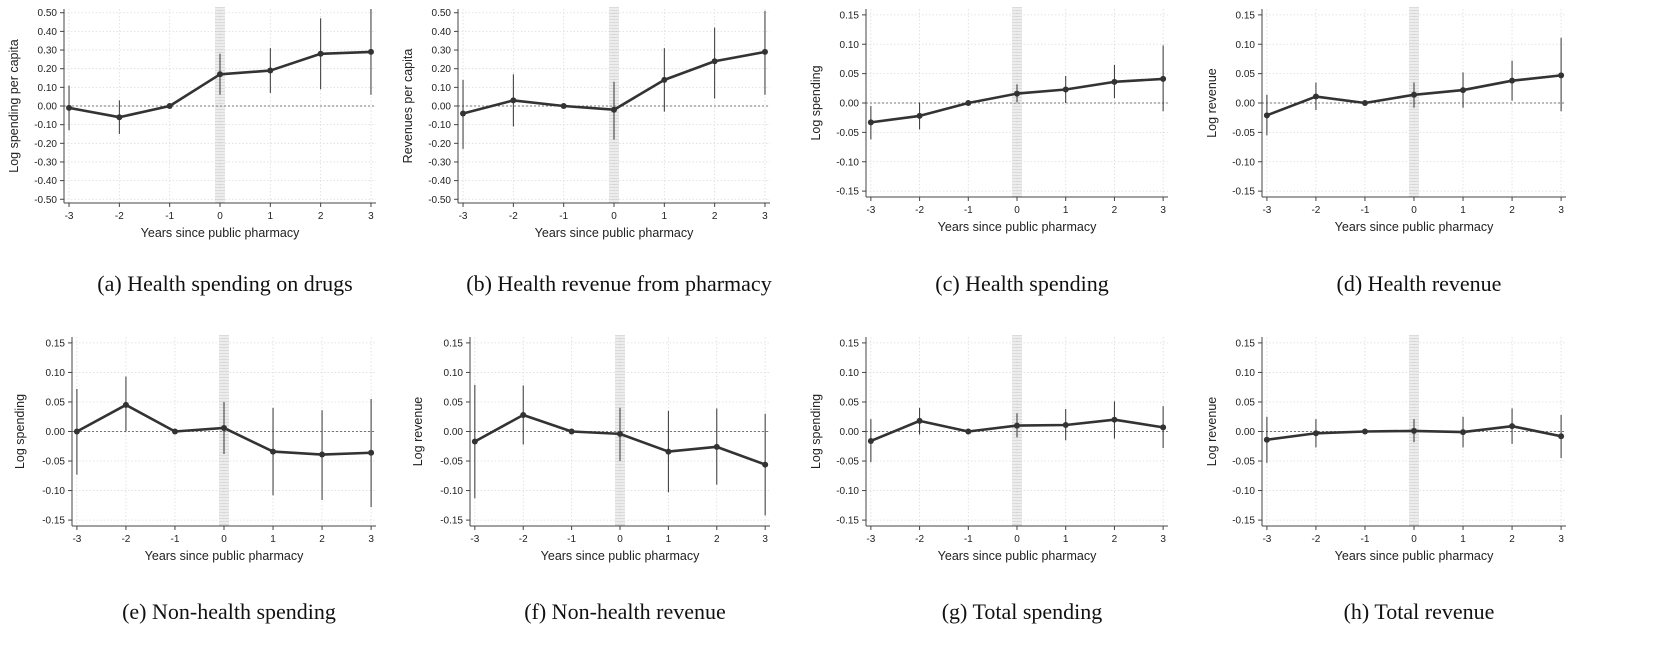 This screenshot has width=1671, height=670. I want to click on y-tick-label: -0.40, so click(439, 181).